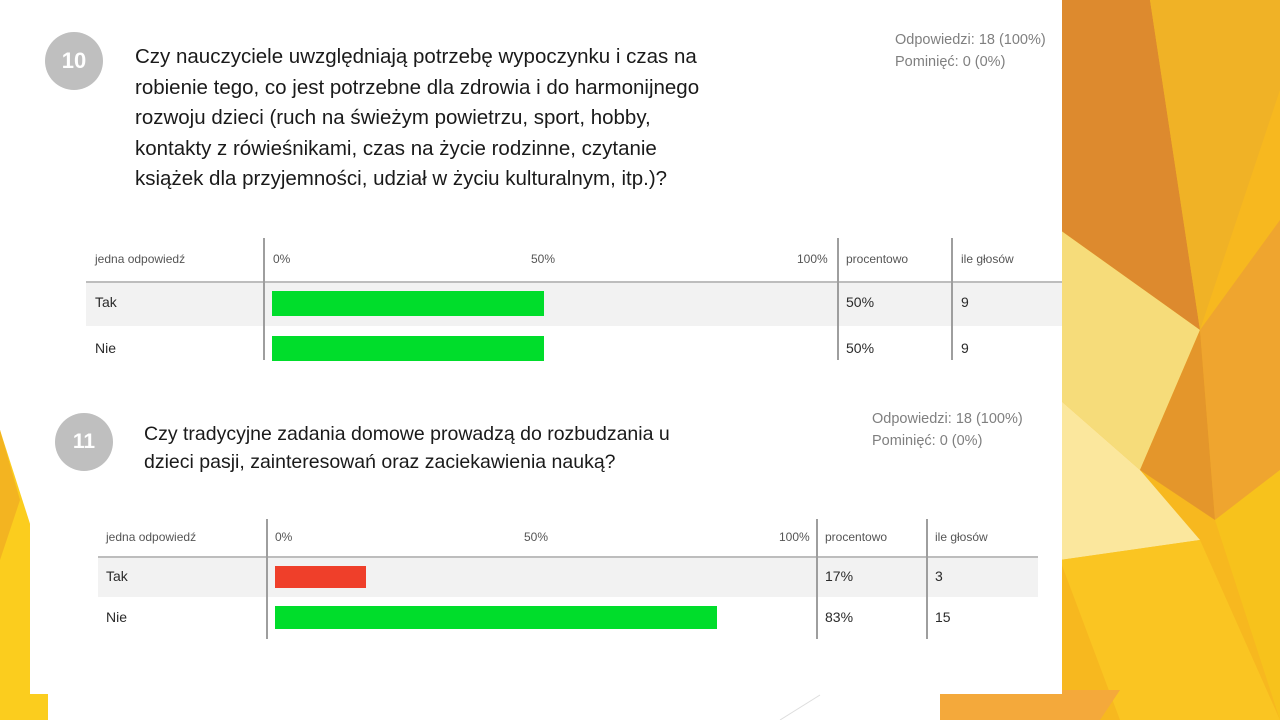  I want to click on votes-value: 15, so click(943, 617).